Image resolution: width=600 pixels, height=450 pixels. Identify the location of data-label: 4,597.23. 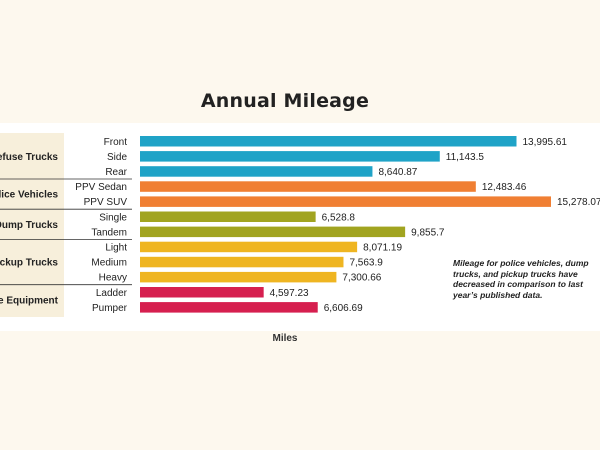
(289, 293).